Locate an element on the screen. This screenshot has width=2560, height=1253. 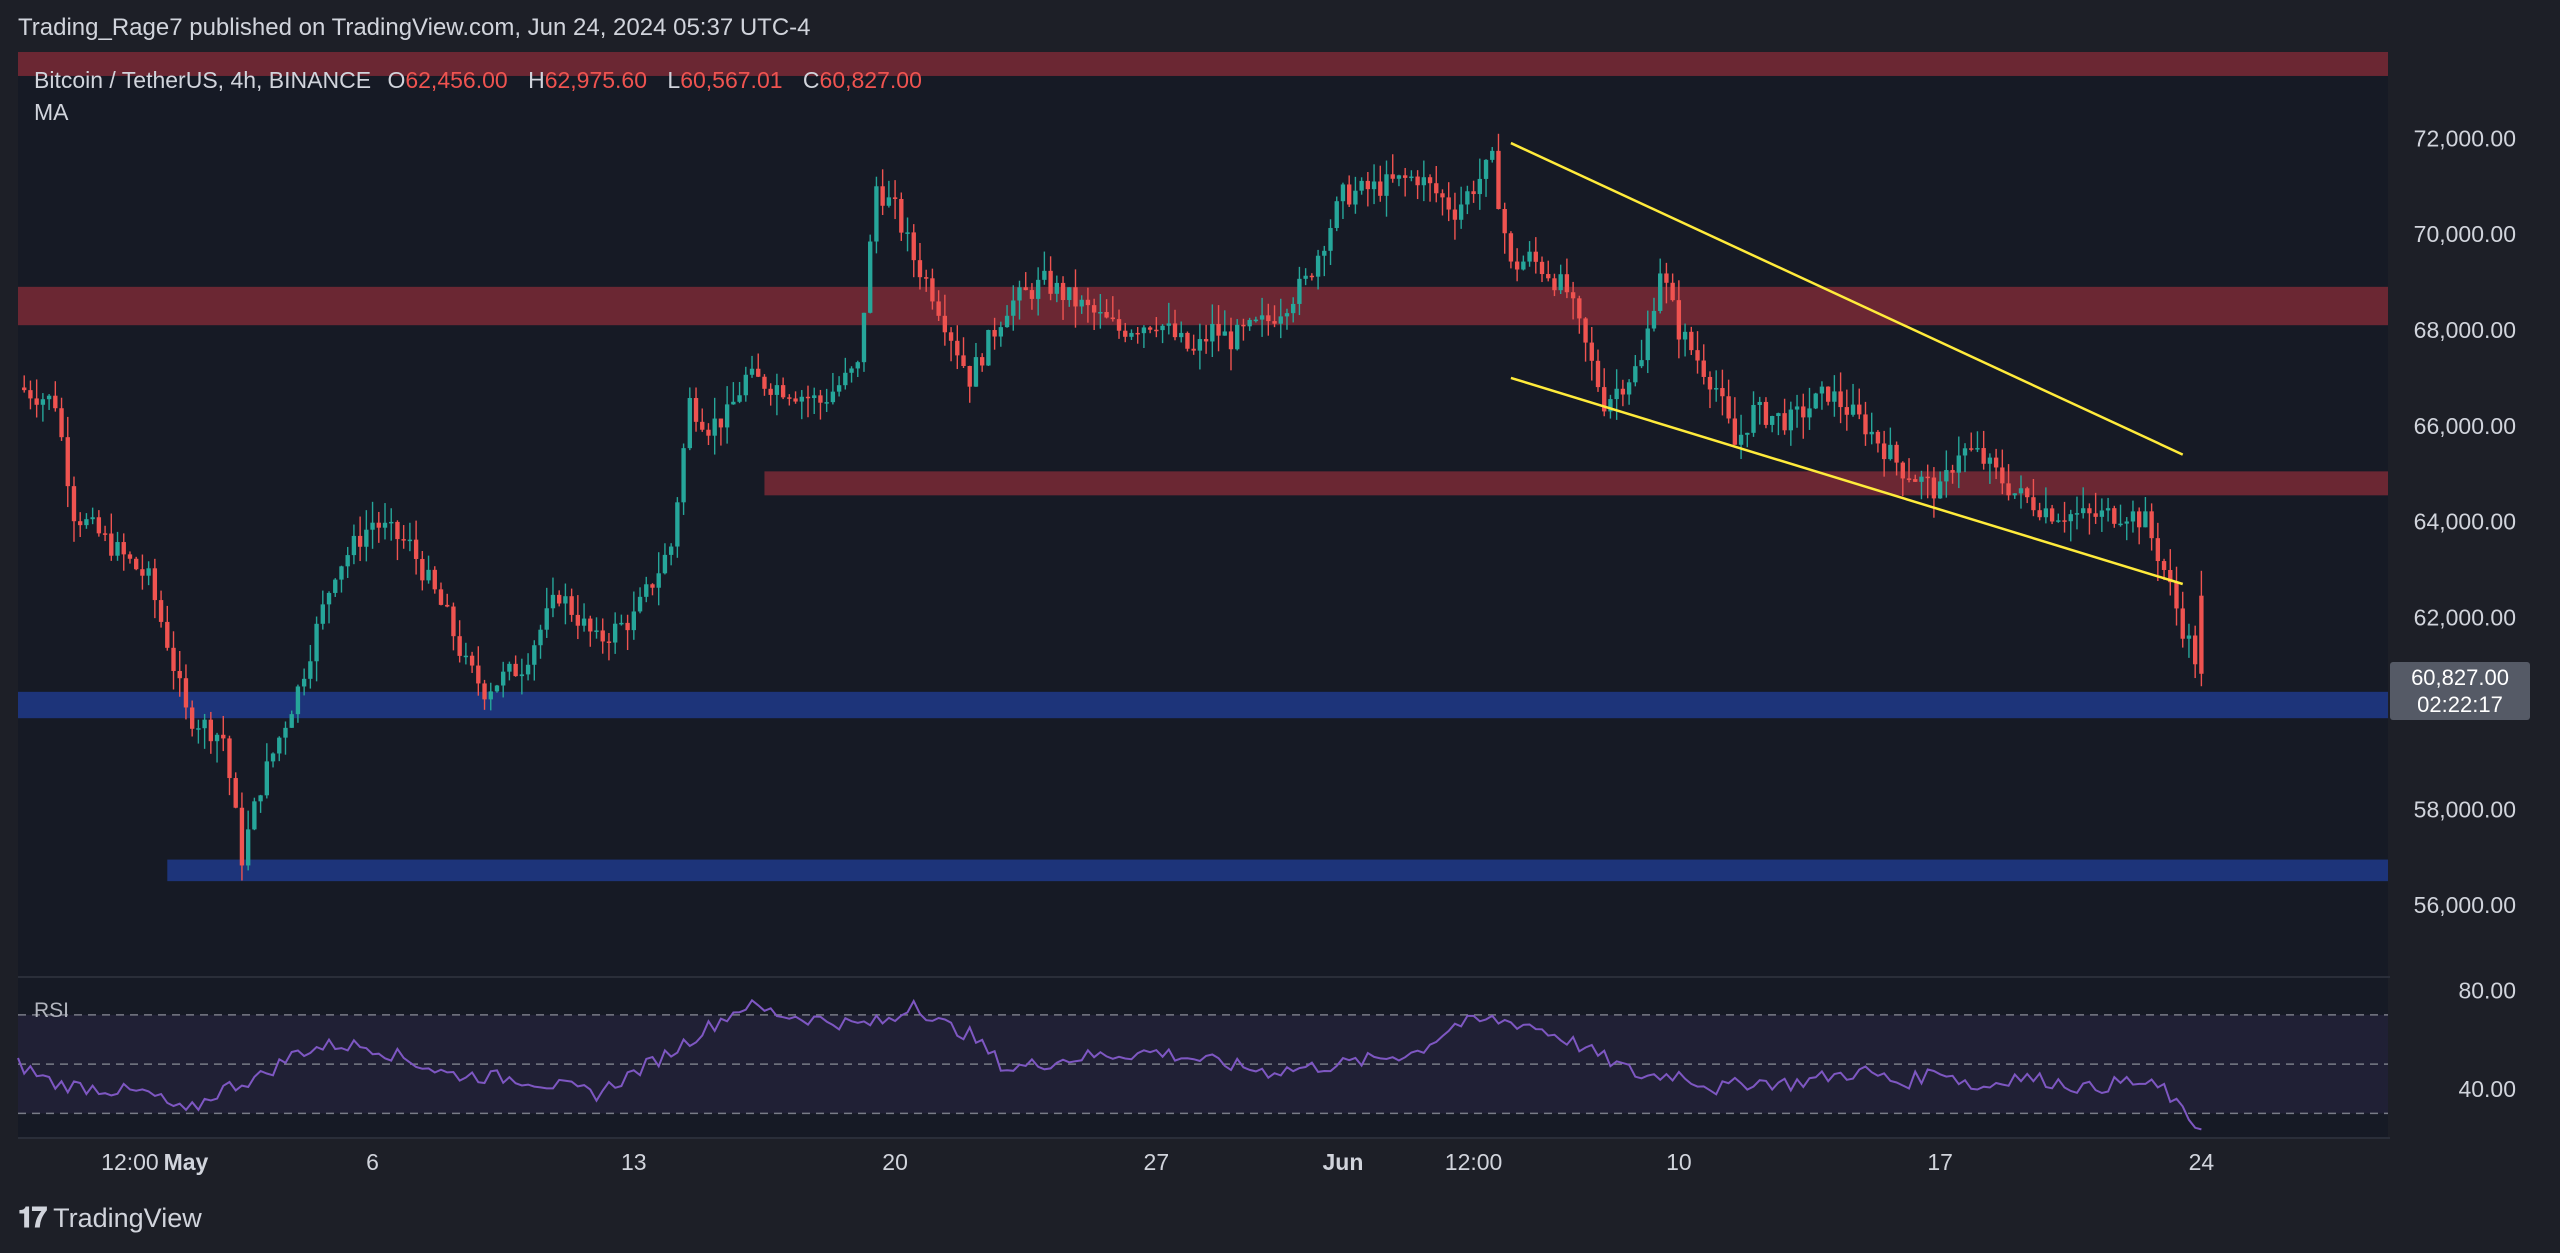
time-axis: 12:00 May 6 13 20 27 Jun 12:00 10 17 24 is located at coordinates (1157, 1162).